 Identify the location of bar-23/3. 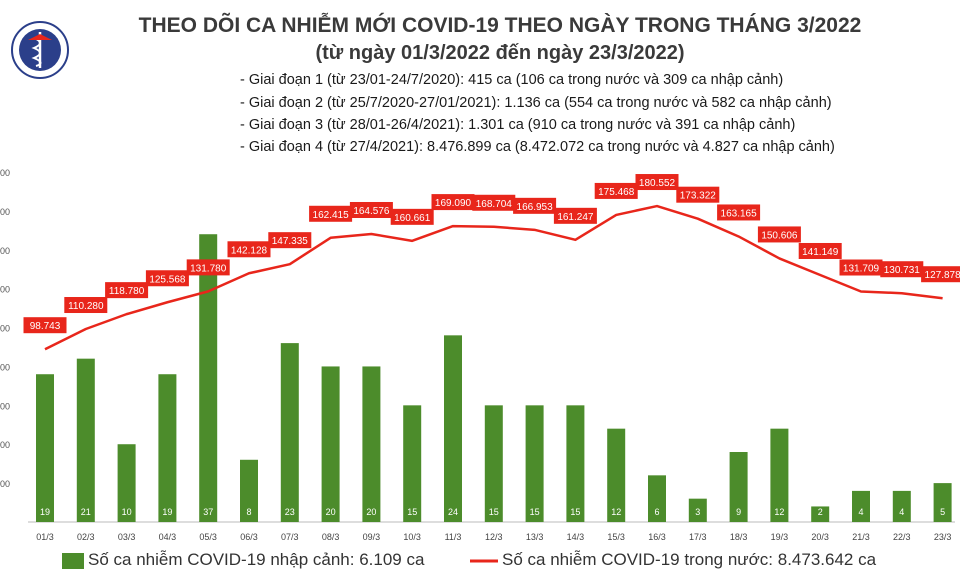
(942, 502).